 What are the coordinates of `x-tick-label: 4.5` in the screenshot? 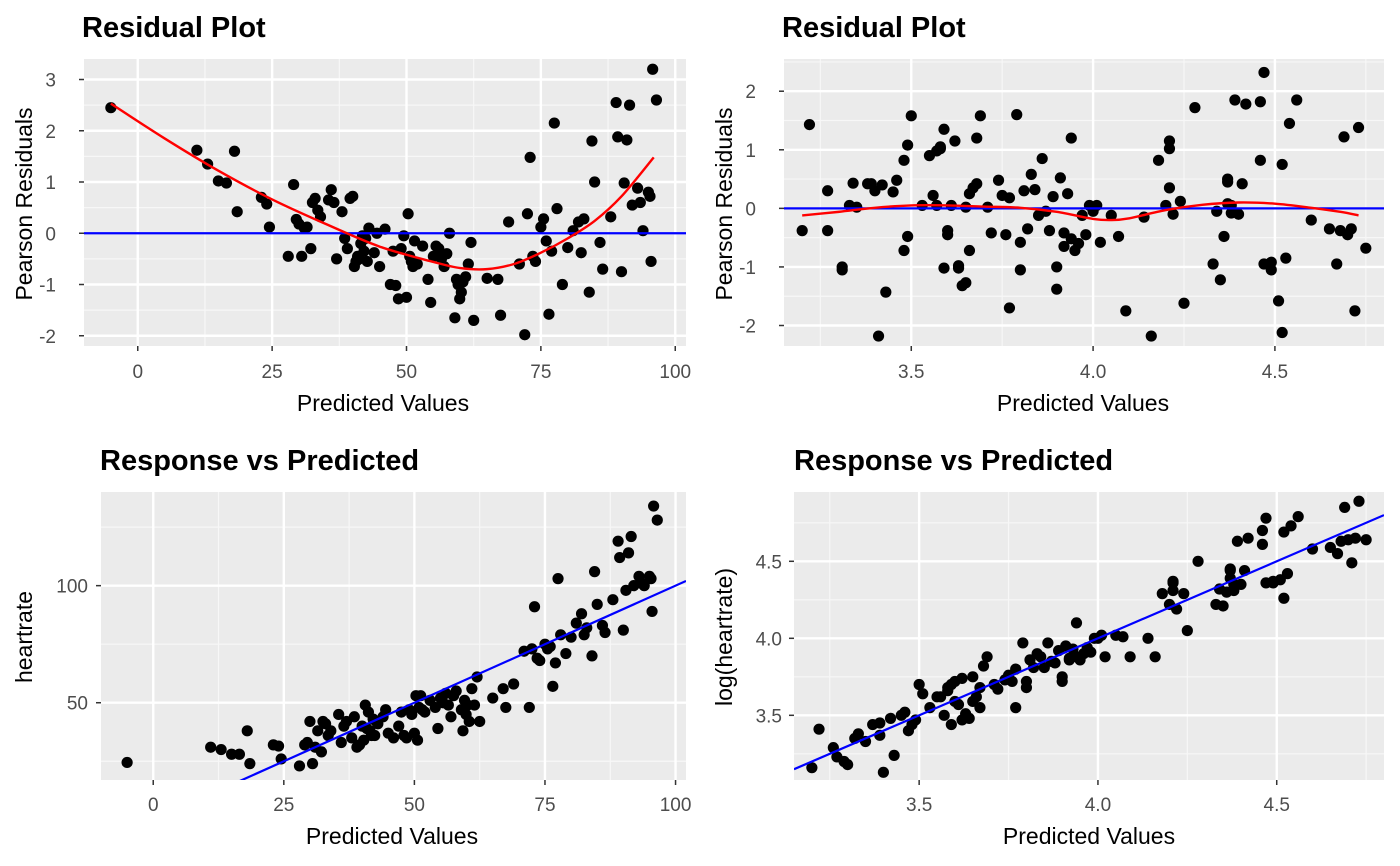 It's located at (1275, 372).